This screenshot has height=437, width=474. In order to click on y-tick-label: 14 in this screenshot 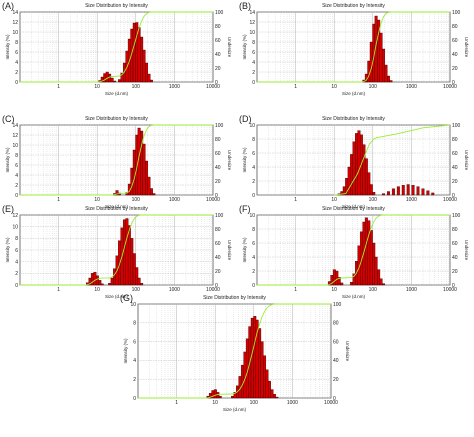, I will do `click(15, 126)`.